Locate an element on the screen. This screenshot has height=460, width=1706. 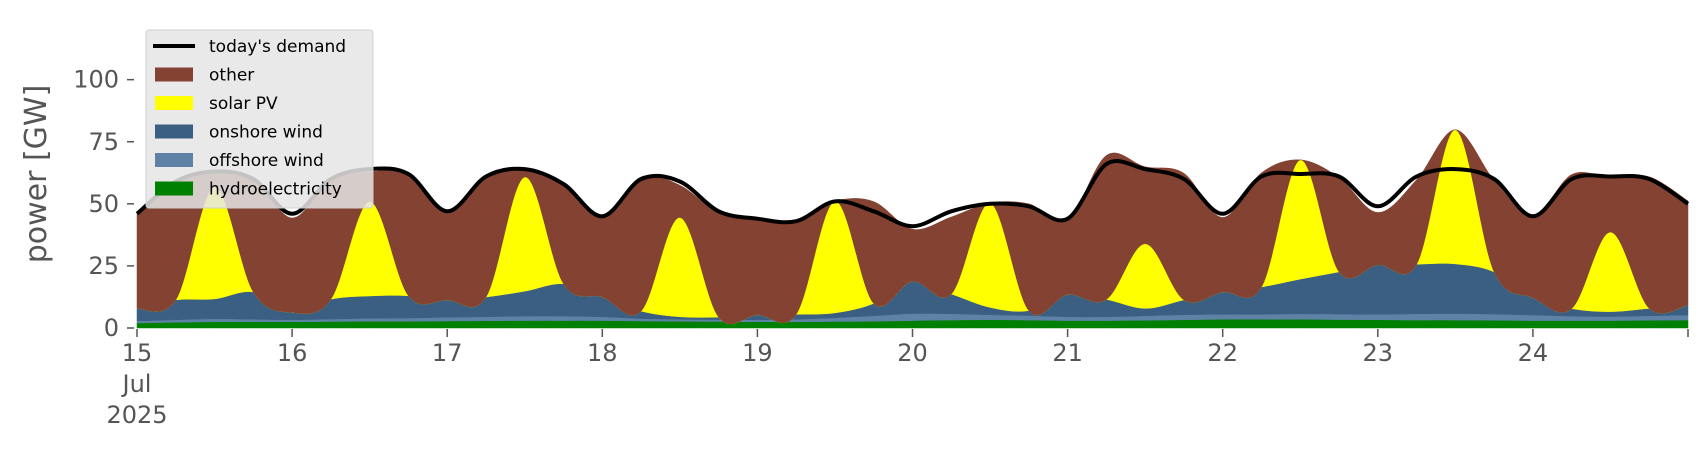
legend-swatch-solar-pv is located at coordinates (174, 103).